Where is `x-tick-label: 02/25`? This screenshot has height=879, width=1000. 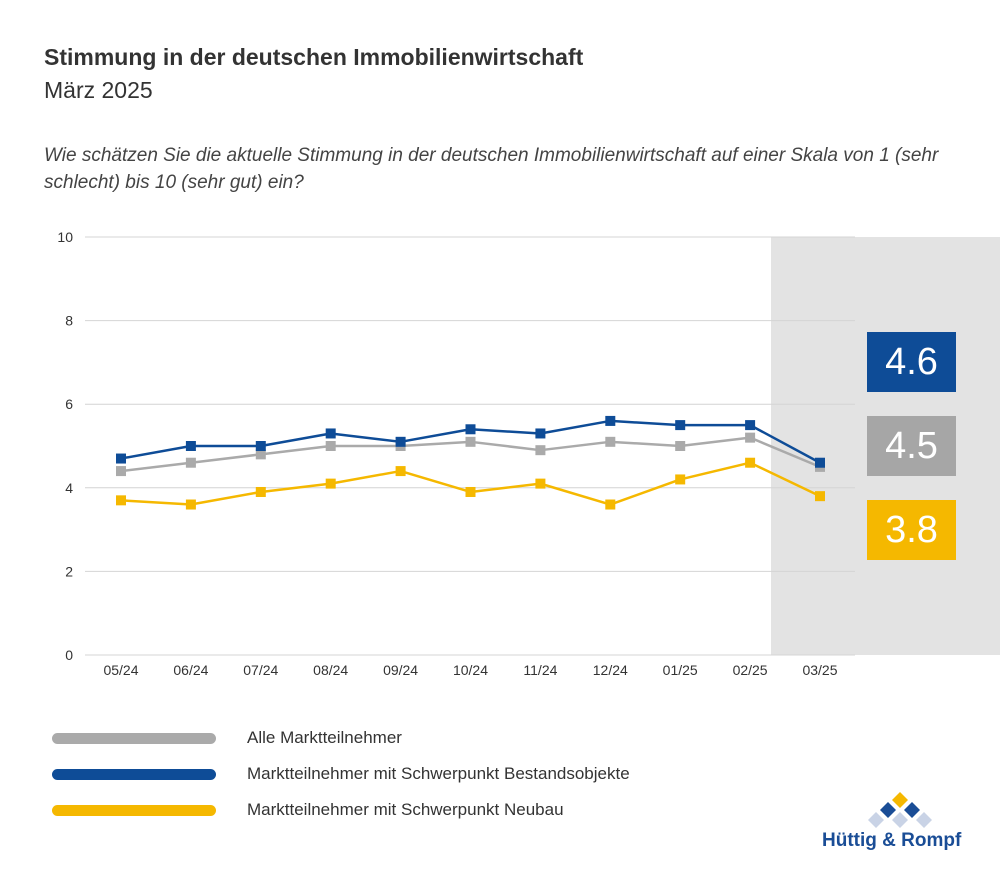
x-tick-label: 02/25 is located at coordinates (750, 670).